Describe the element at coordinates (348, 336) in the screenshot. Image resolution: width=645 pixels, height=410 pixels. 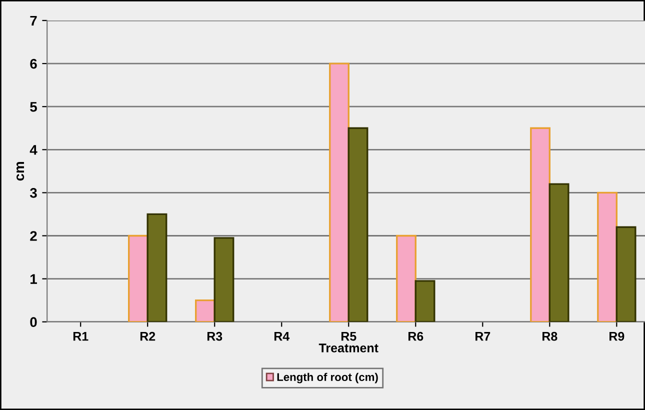
I see `x-tick-label: R5` at that location.